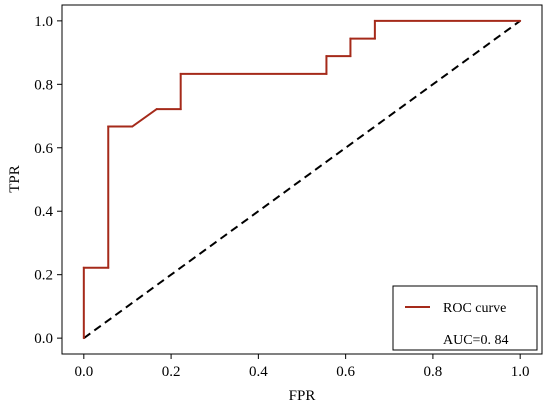  What do you see at coordinates (475, 340) in the screenshot?
I see `auc-annotation: AUC=0. 84` at bounding box center [475, 340].